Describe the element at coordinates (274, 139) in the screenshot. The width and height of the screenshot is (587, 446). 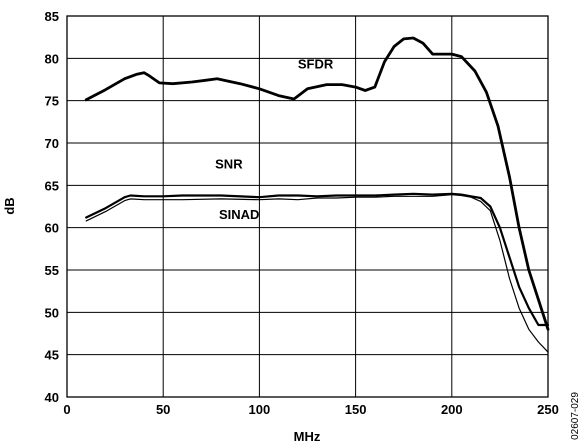
I see `series-labels: SFDR SNR SINAD` at that location.